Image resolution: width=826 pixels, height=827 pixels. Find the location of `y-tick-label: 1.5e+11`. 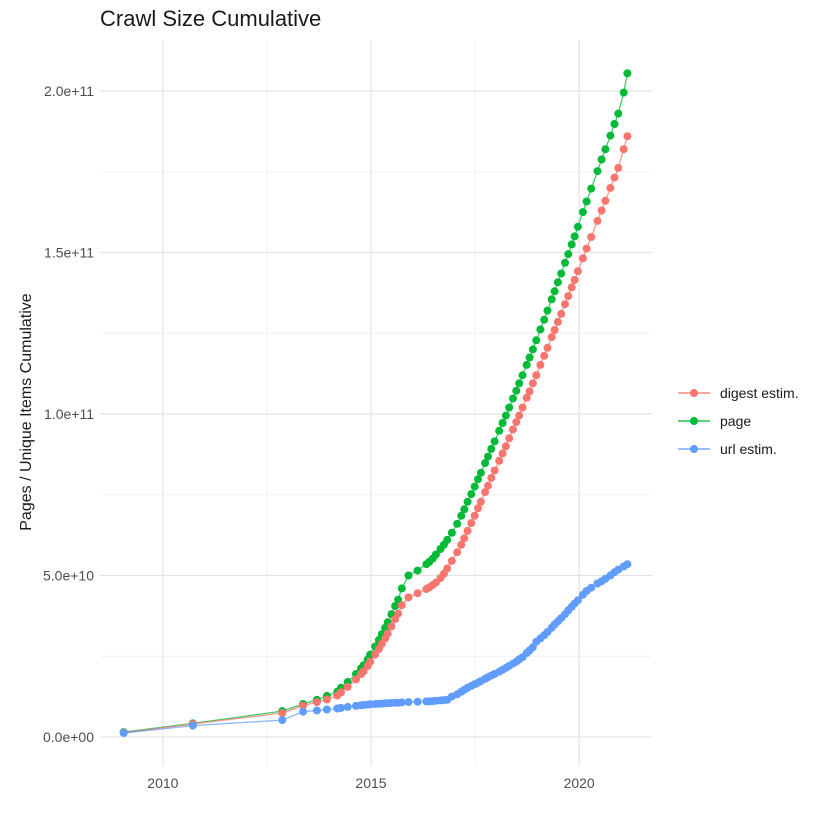

y-tick-label: 1.5e+11 is located at coordinates (69, 253).